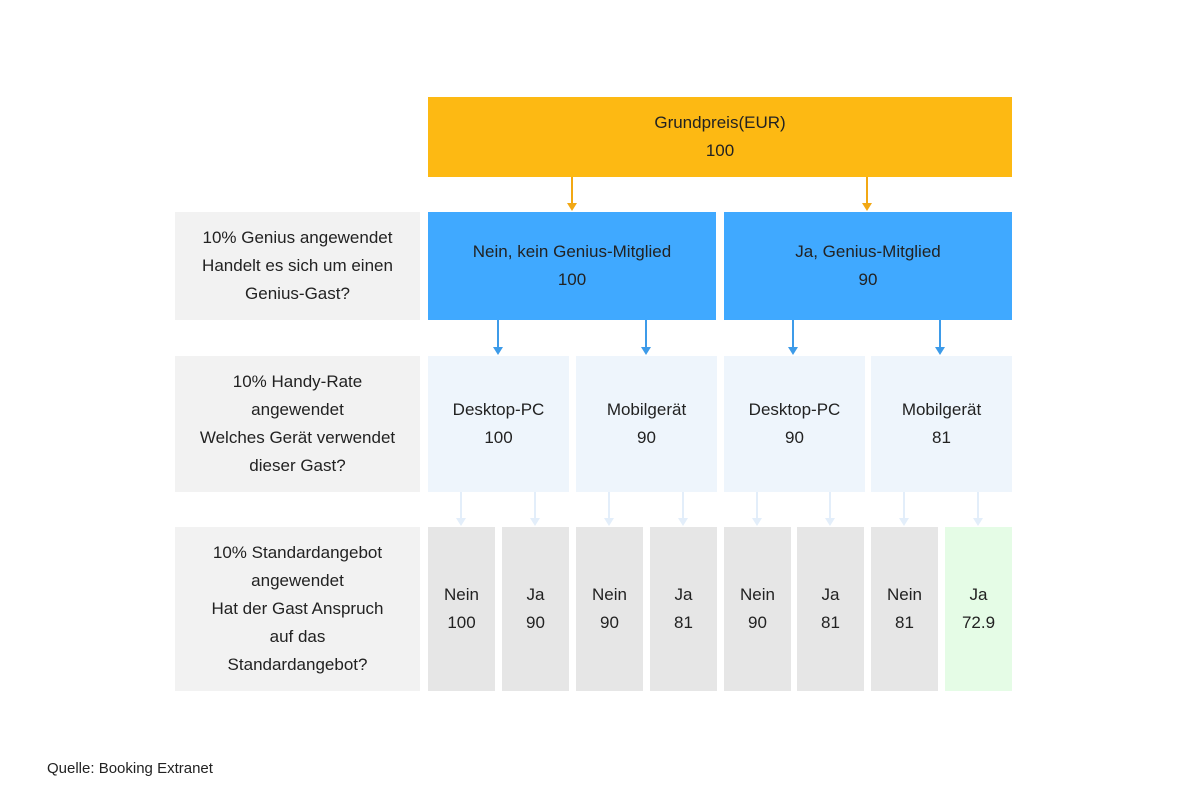 Image resolution: width=1200 pixels, height=800 pixels. I want to click on base-price-box: Grundpreis(EUR) 100, so click(720, 137).